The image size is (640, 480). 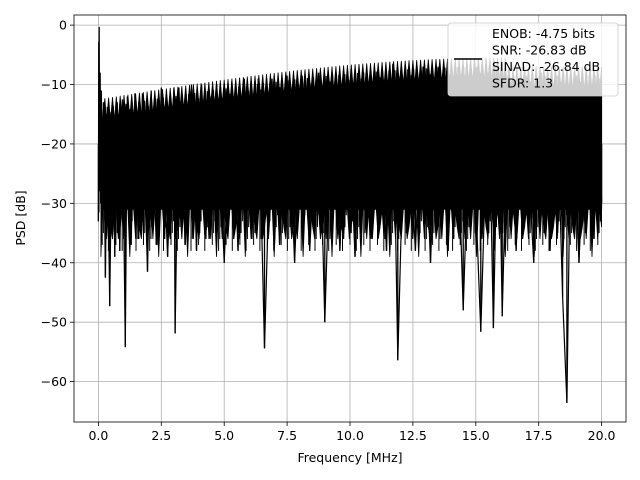 I want to click on y-axis-ticks: 0 −10 −20 −30 −40 −50 −60, so click(x=57, y=203).